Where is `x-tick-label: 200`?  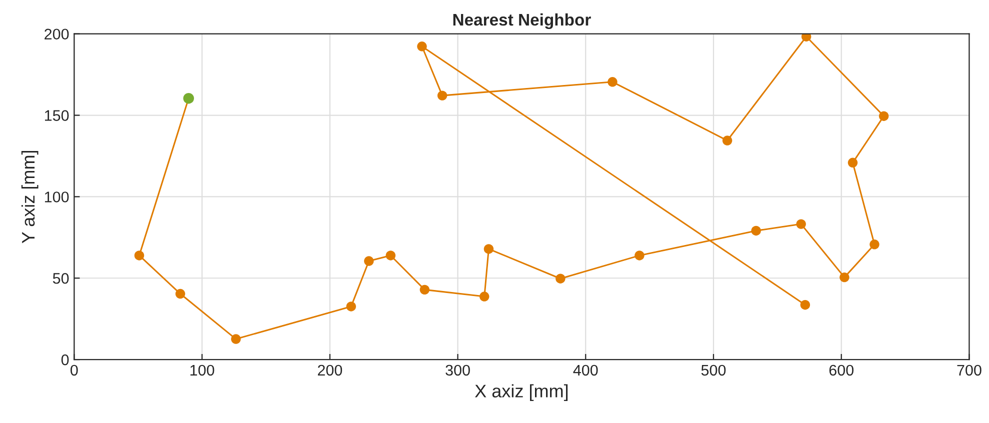
x-tick-label: 200 is located at coordinates (330, 370).